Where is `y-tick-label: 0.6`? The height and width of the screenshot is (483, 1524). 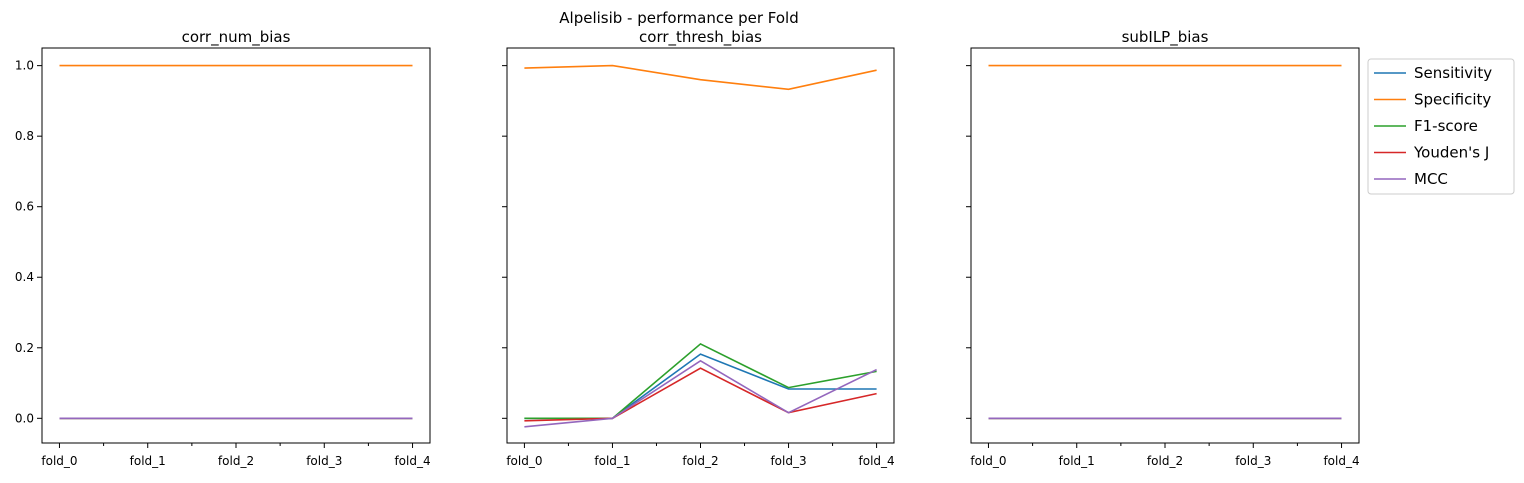 y-tick-label: 0.6 is located at coordinates (24, 207).